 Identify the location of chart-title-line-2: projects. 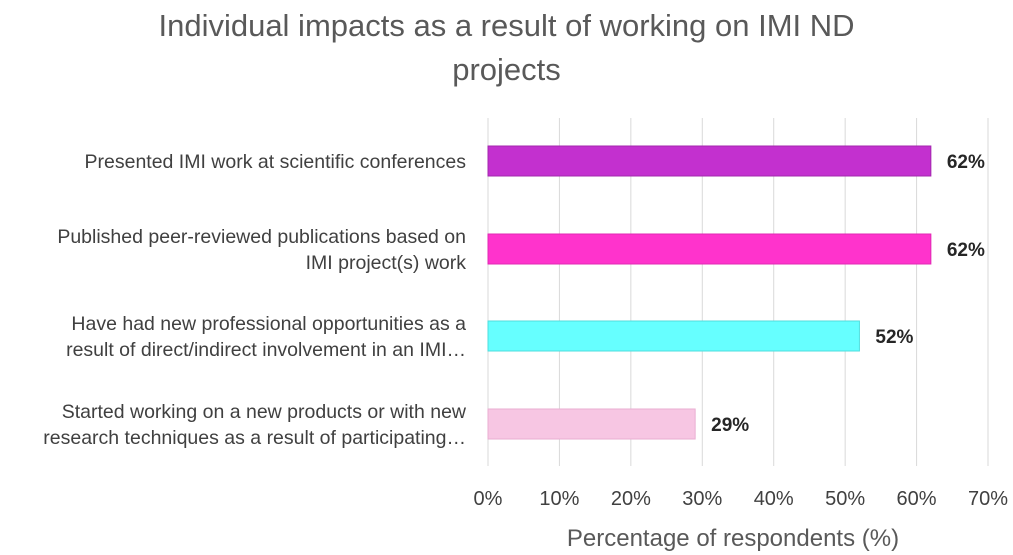
(506, 69).